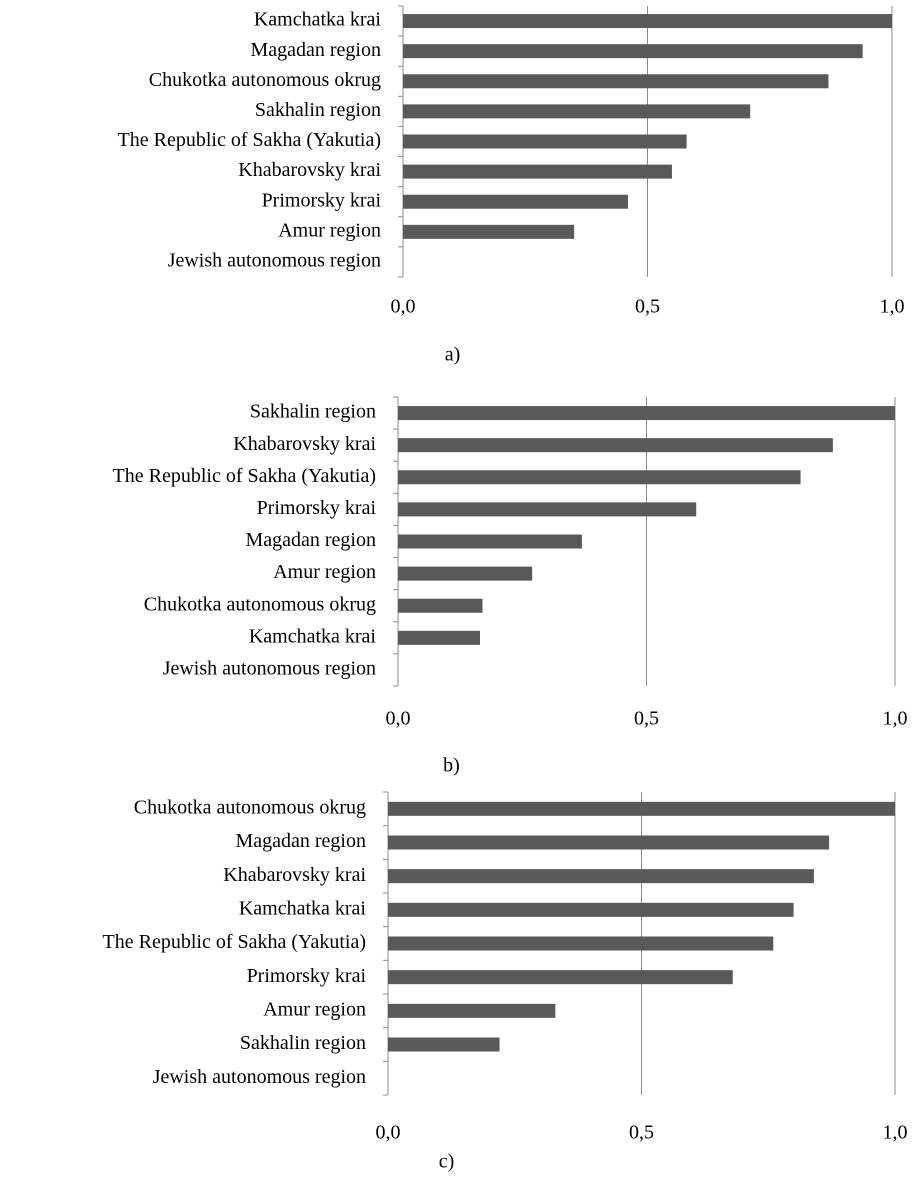 The height and width of the screenshot is (1181, 916). I want to click on caption: b), so click(451, 766).